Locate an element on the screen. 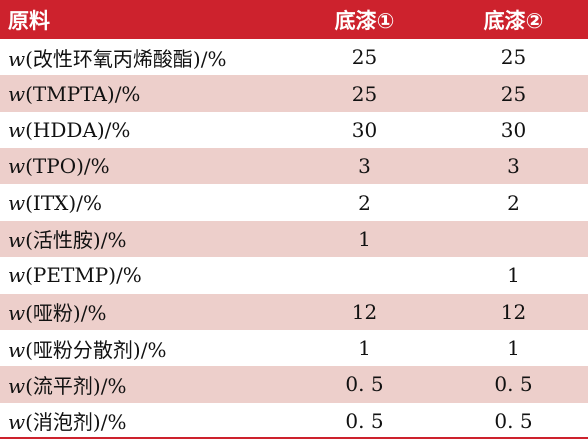 This screenshot has width=588, height=439. ingredient-label: (活性胺)/% is located at coordinates (76, 240).